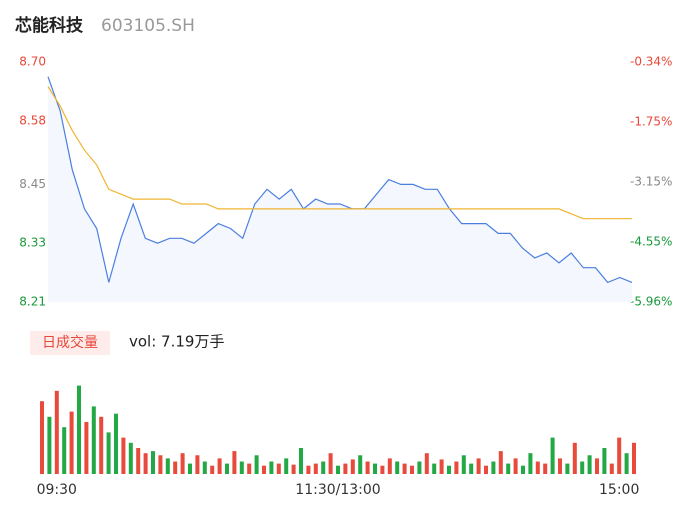  Describe the element at coordinates (651, 302) in the screenshot. I see `y2-tick-label: -5.96%` at that location.